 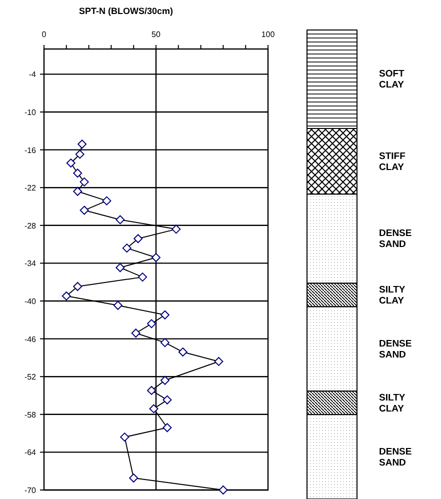 I want to click on text: STIFF CLAY, so click(x=392, y=161).